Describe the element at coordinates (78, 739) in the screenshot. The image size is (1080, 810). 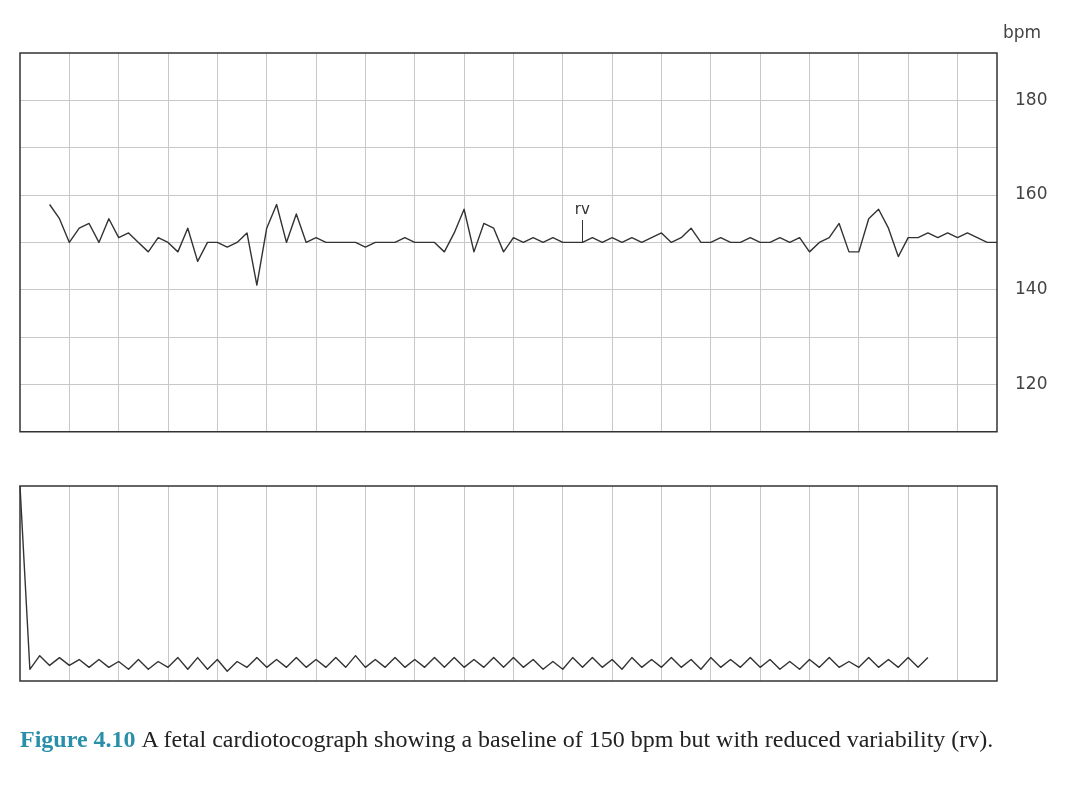
I see `caption: Figure 4.10` at that location.